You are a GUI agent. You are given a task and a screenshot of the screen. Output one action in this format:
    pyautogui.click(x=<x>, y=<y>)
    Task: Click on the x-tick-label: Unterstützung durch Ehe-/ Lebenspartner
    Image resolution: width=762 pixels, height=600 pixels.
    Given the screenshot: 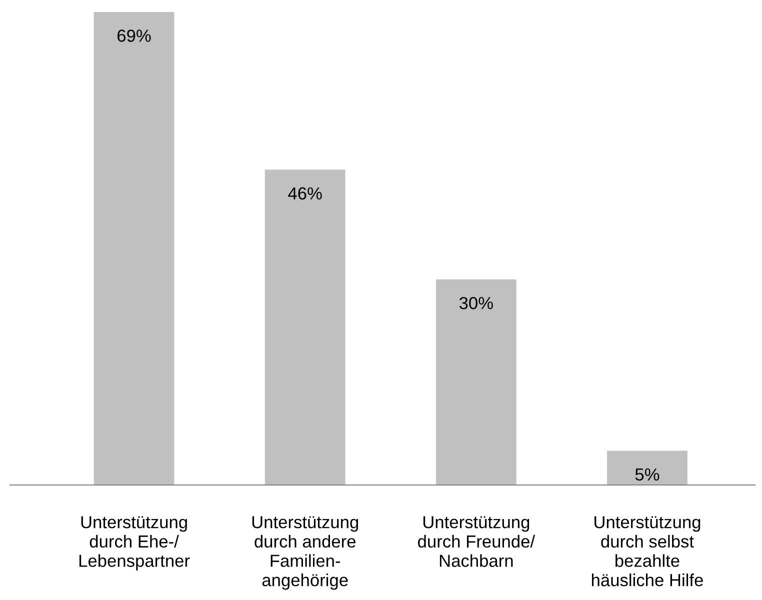 What is the action you would take?
    pyautogui.click(x=134, y=543)
    